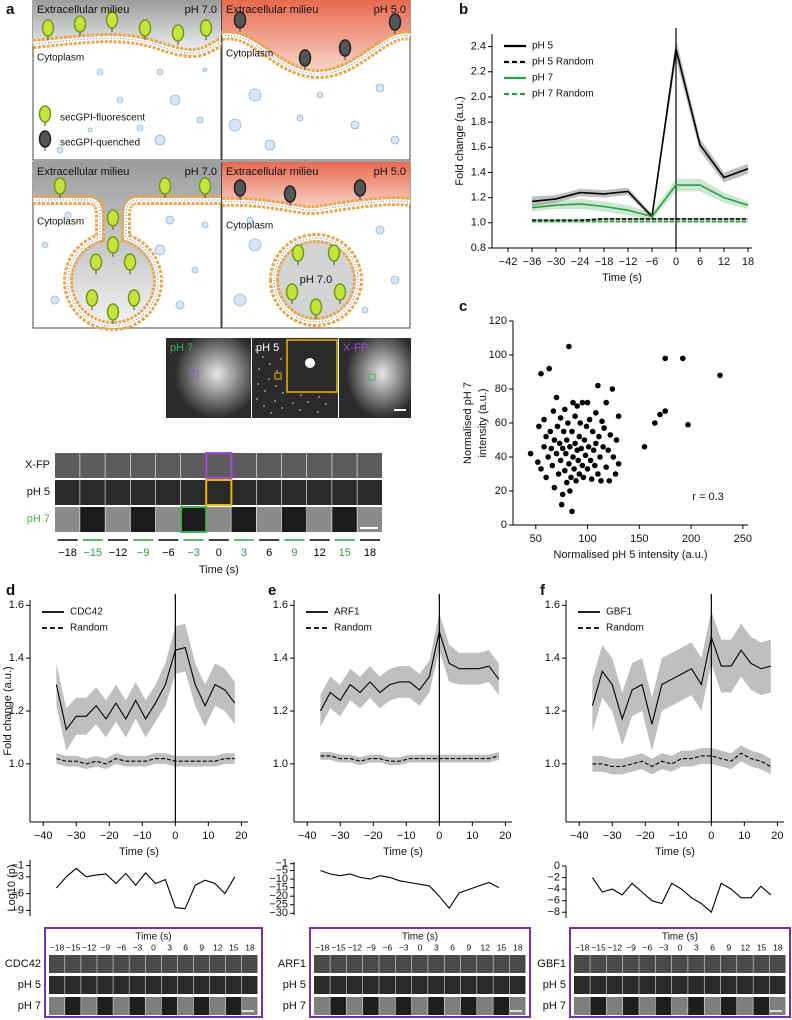  What do you see at coordinates (628, 262) in the screenshot?
I see `x-tick-label: −12` at bounding box center [628, 262].